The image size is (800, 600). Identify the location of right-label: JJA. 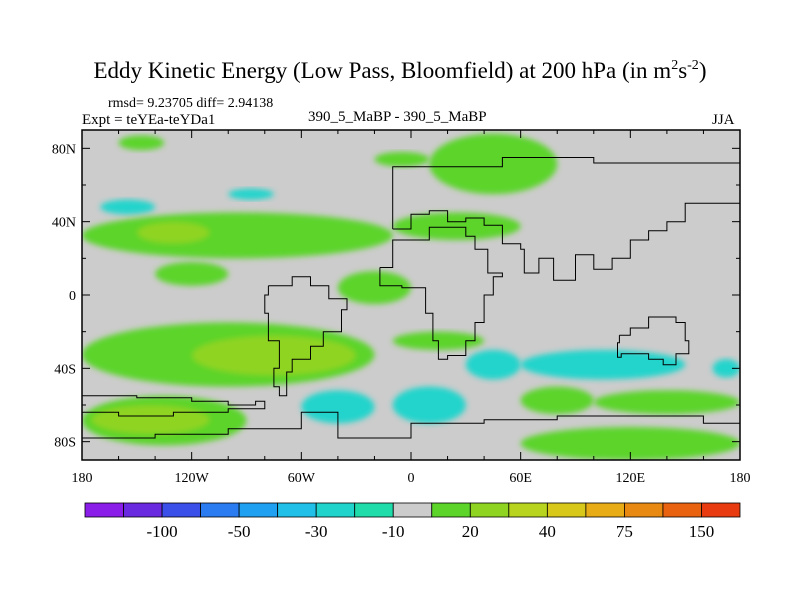
(723, 120).